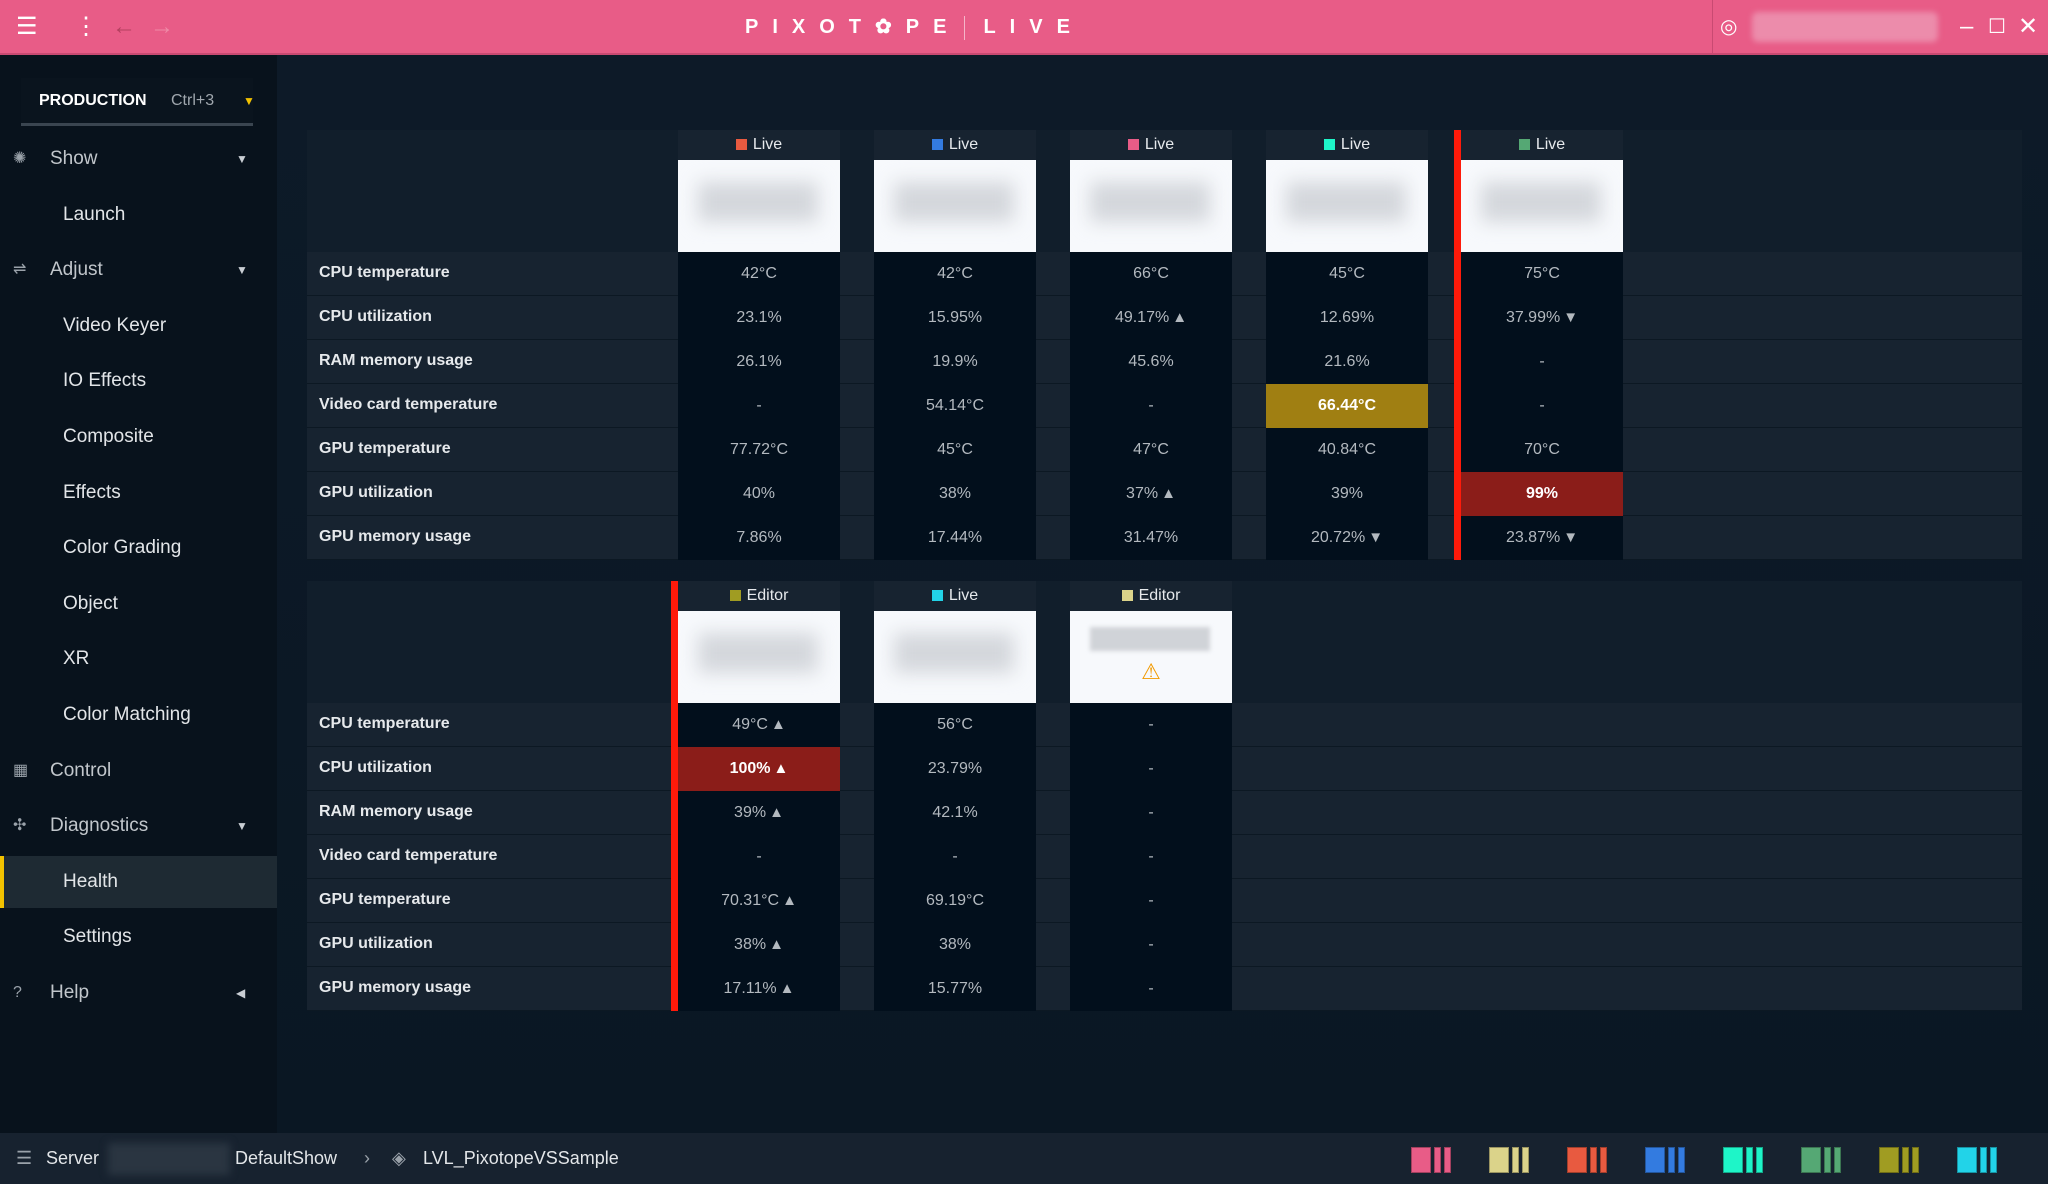 Image resolution: width=2048 pixels, height=1184 pixels. What do you see at coordinates (759, 989) in the screenshot?
I see `metric-value: 17.11% ▲` at bounding box center [759, 989].